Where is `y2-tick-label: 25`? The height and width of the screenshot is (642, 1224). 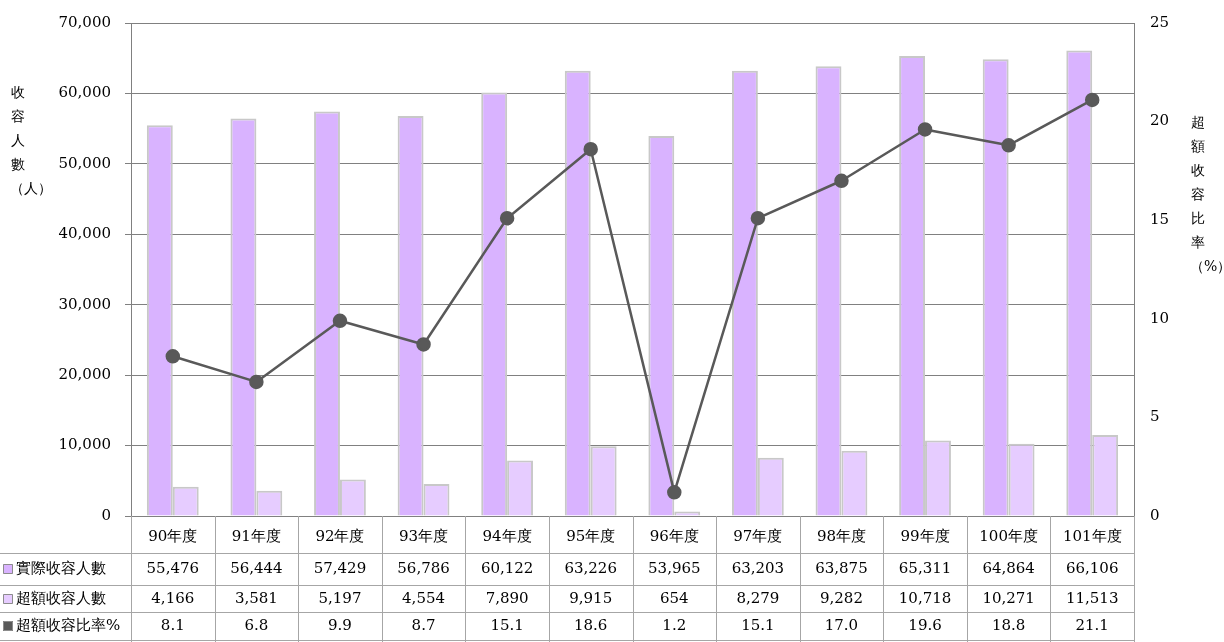
y2-tick-label: 25 is located at coordinates (1160, 21).